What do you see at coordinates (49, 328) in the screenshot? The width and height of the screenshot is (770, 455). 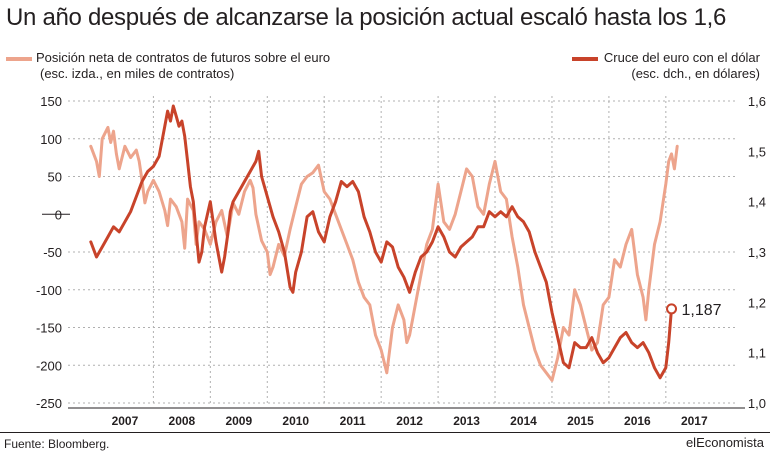 I see `y-left-tick-label: -150` at bounding box center [49, 328].